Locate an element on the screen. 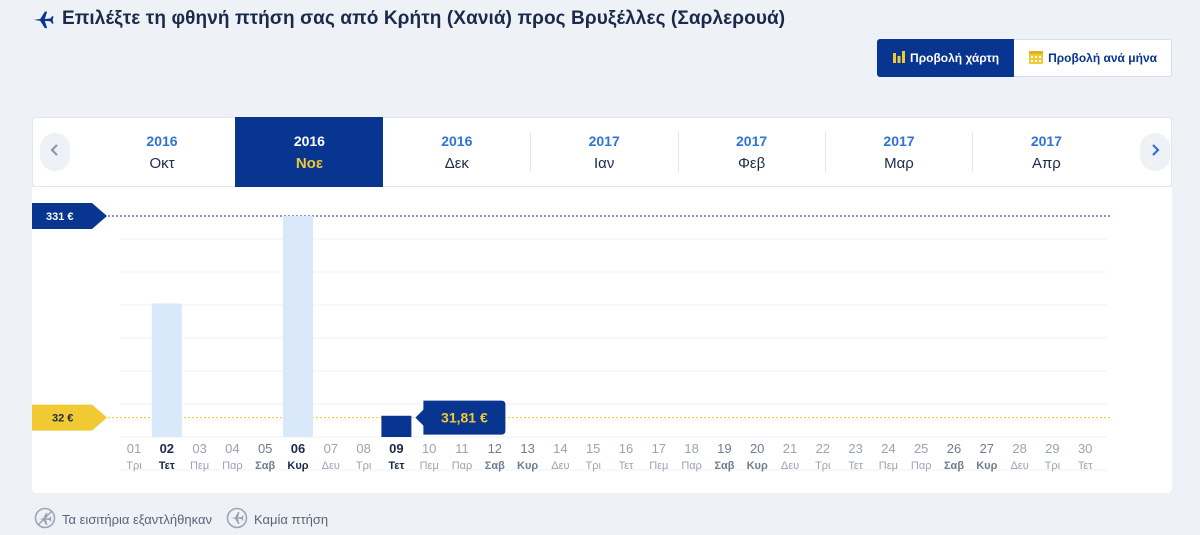 The width and height of the screenshot is (1200, 535). month-tab-1: 2016 Νοε is located at coordinates (309, 152).